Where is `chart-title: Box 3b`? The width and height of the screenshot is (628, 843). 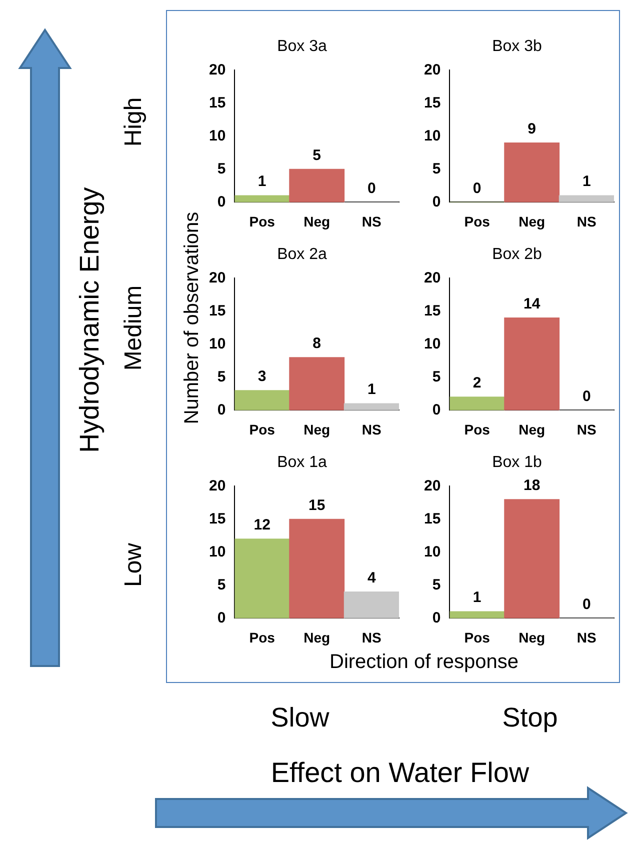
chart-title: Box 3b is located at coordinates (517, 47).